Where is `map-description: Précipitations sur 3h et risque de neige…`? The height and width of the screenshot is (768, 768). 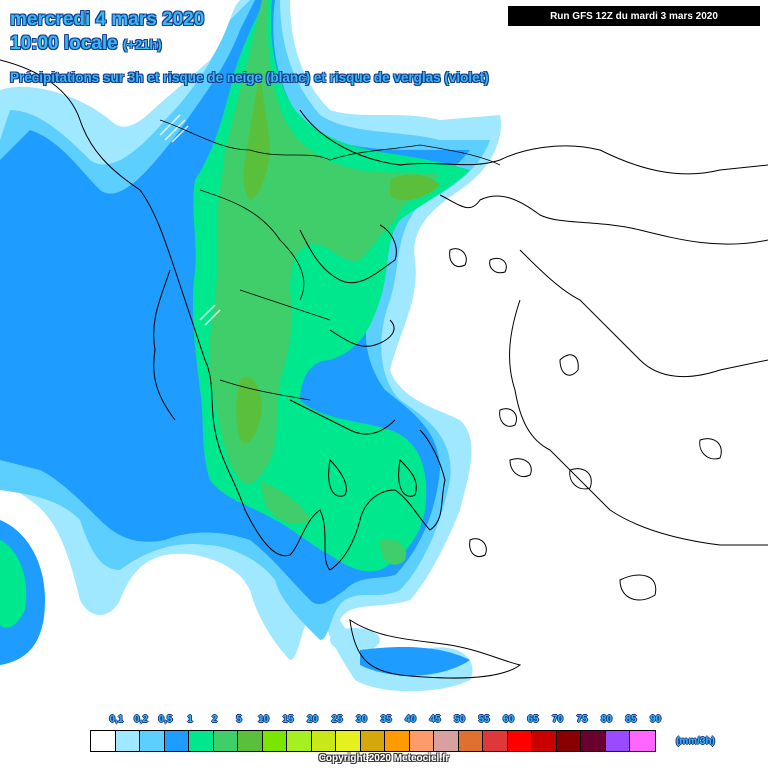 map-description: Précipitations sur 3h et risque de neige… is located at coordinates (249, 77).